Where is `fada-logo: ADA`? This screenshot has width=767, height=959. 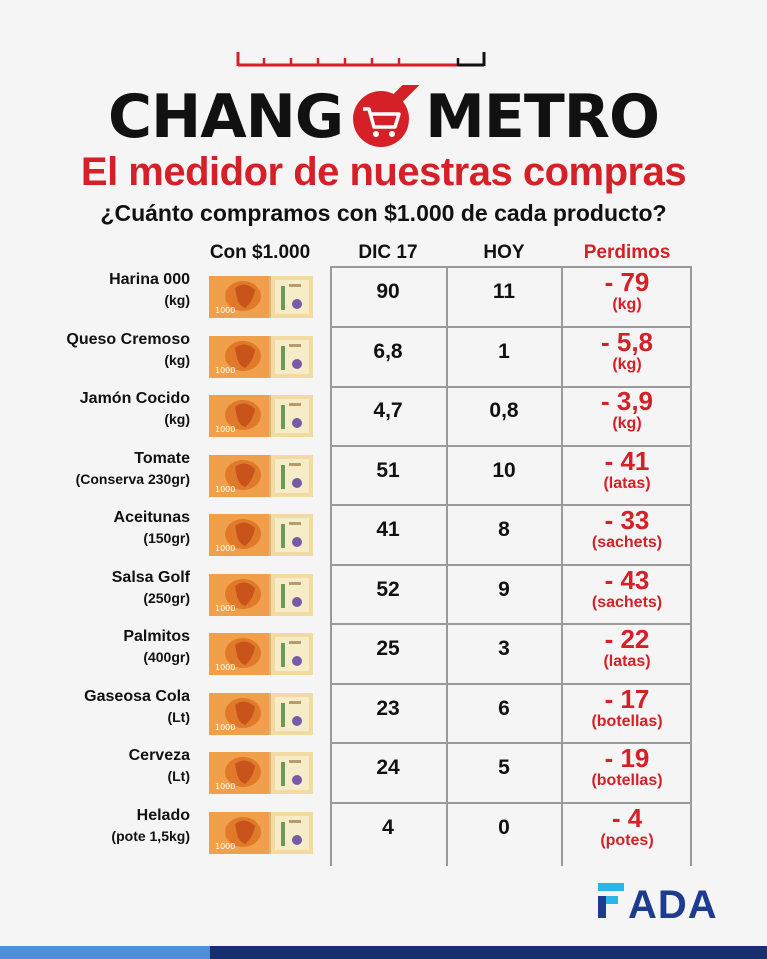
fada-logo: ADA is located at coordinates (657, 902).